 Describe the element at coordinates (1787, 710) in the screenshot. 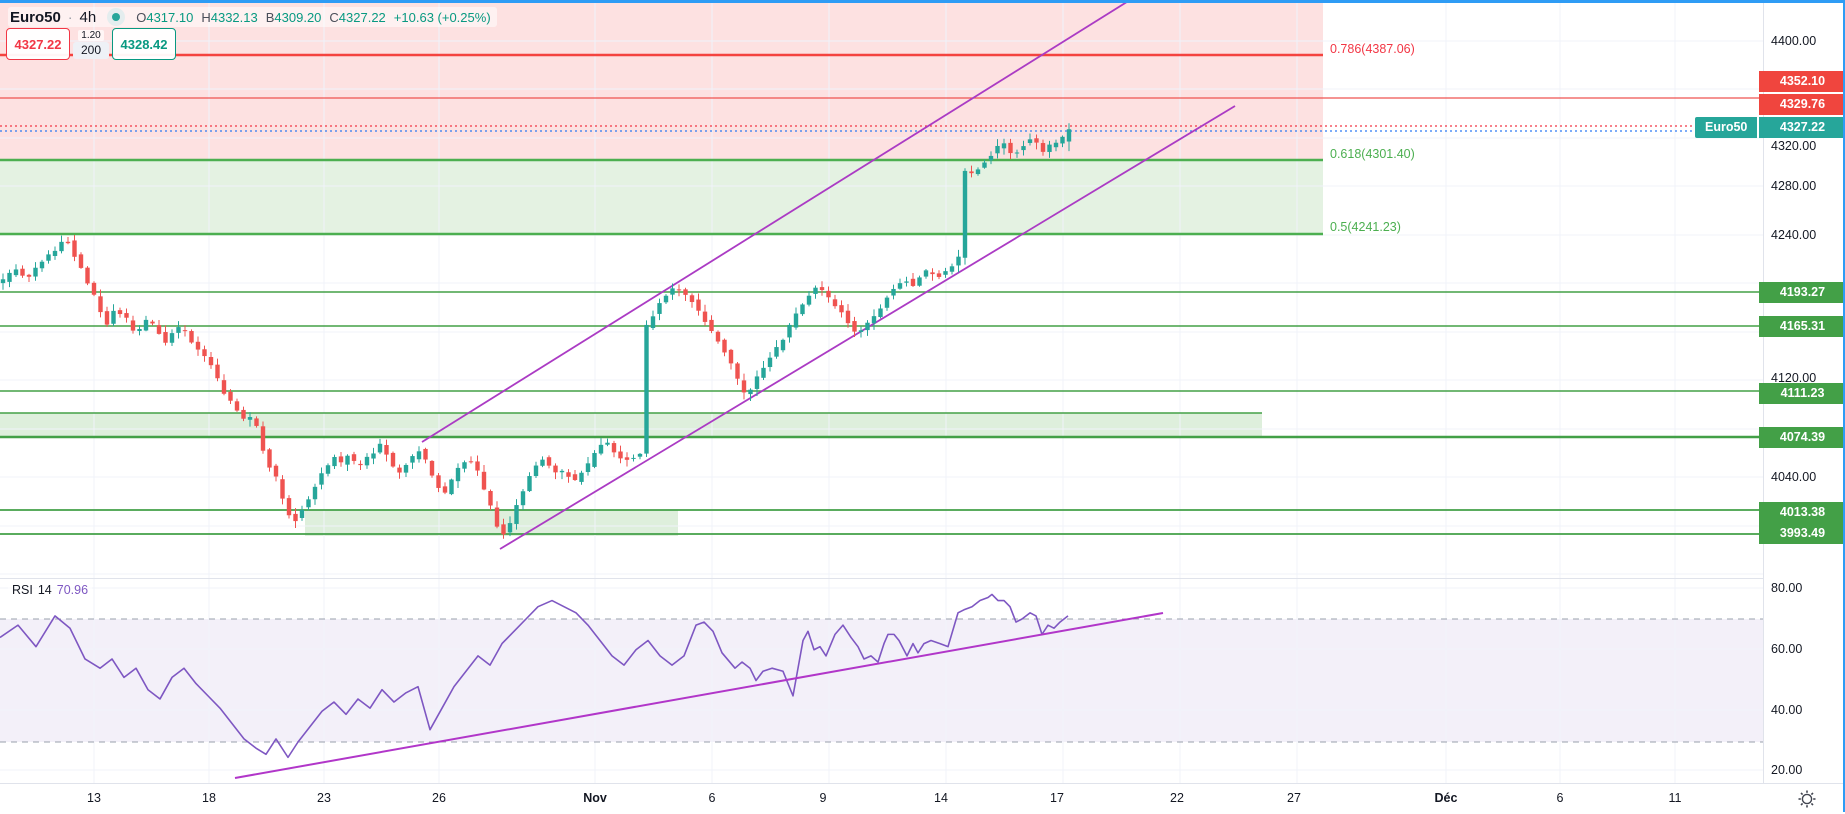

I see `price-axis-tick: 40.00` at that location.